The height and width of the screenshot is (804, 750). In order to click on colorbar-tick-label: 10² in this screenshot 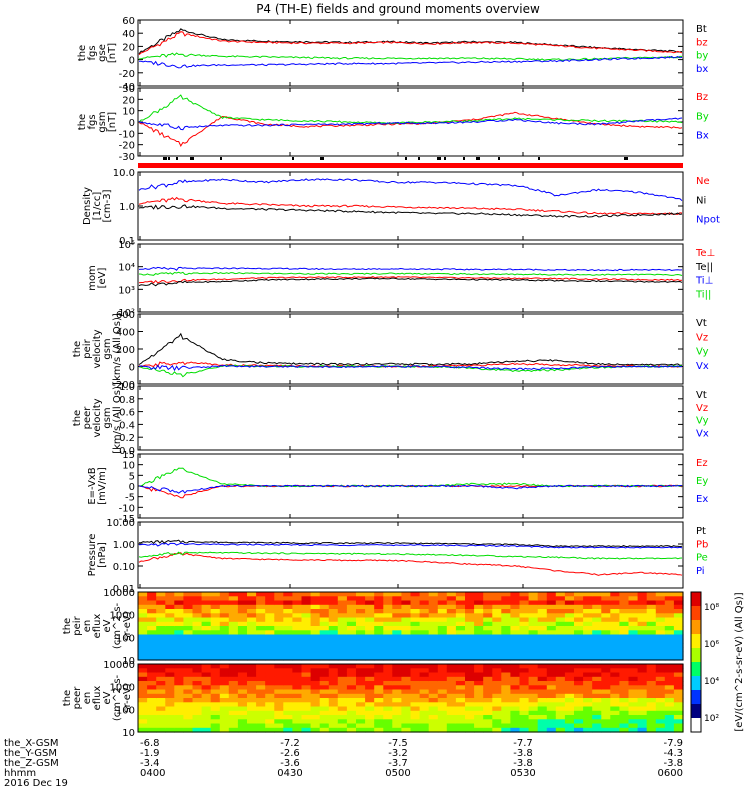, I will do `click(711, 719)`.